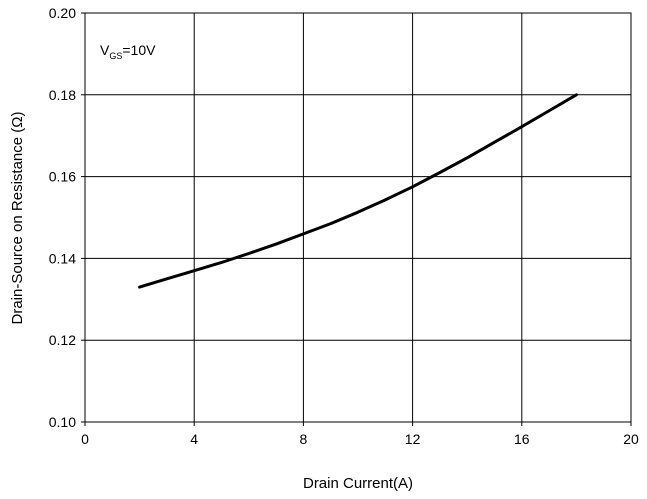  What do you see at coordinates (194, 439) in the screenshot?
I see `x-tick-label: 4` at bounding box center [194, 439].